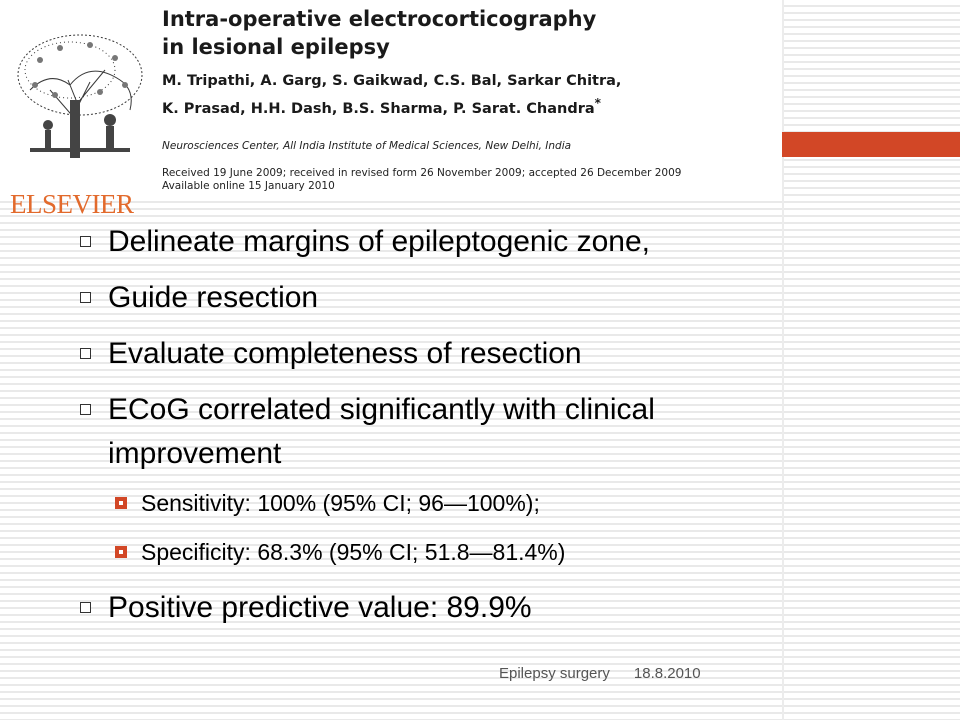  I want to click on sub-bullet-text: Sensitivity: 100% (95% CI; 96—100%);, so click(340, 503).